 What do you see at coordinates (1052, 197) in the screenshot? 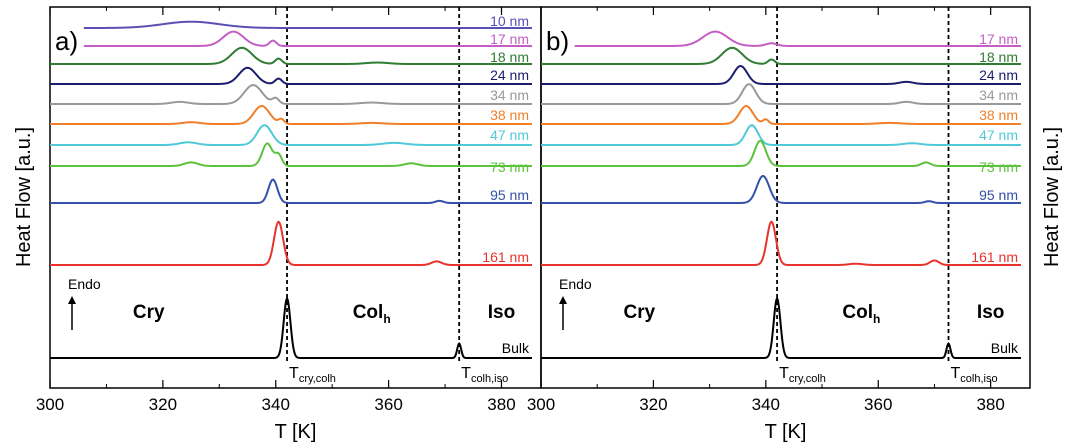
I see `y-axis-title-right: Heat Flow [a.u.]` at bounding box center [1052, 197].